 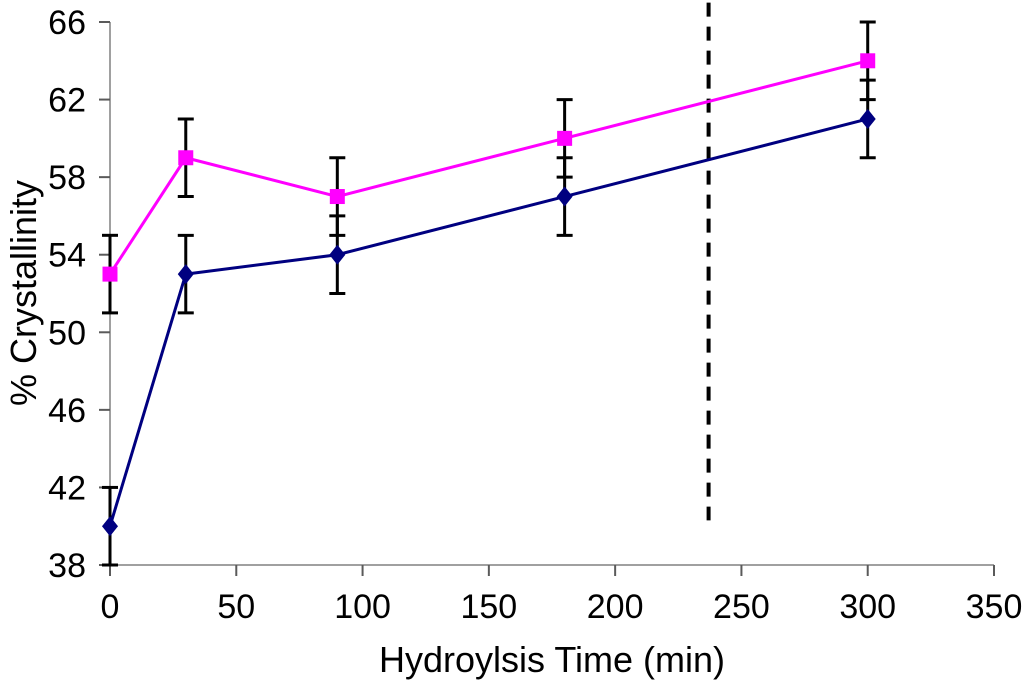 What do you see at coordinates (67, 178) in the screenshot?
I see `y-tick-label: 58` at bounding box center [67, 178].